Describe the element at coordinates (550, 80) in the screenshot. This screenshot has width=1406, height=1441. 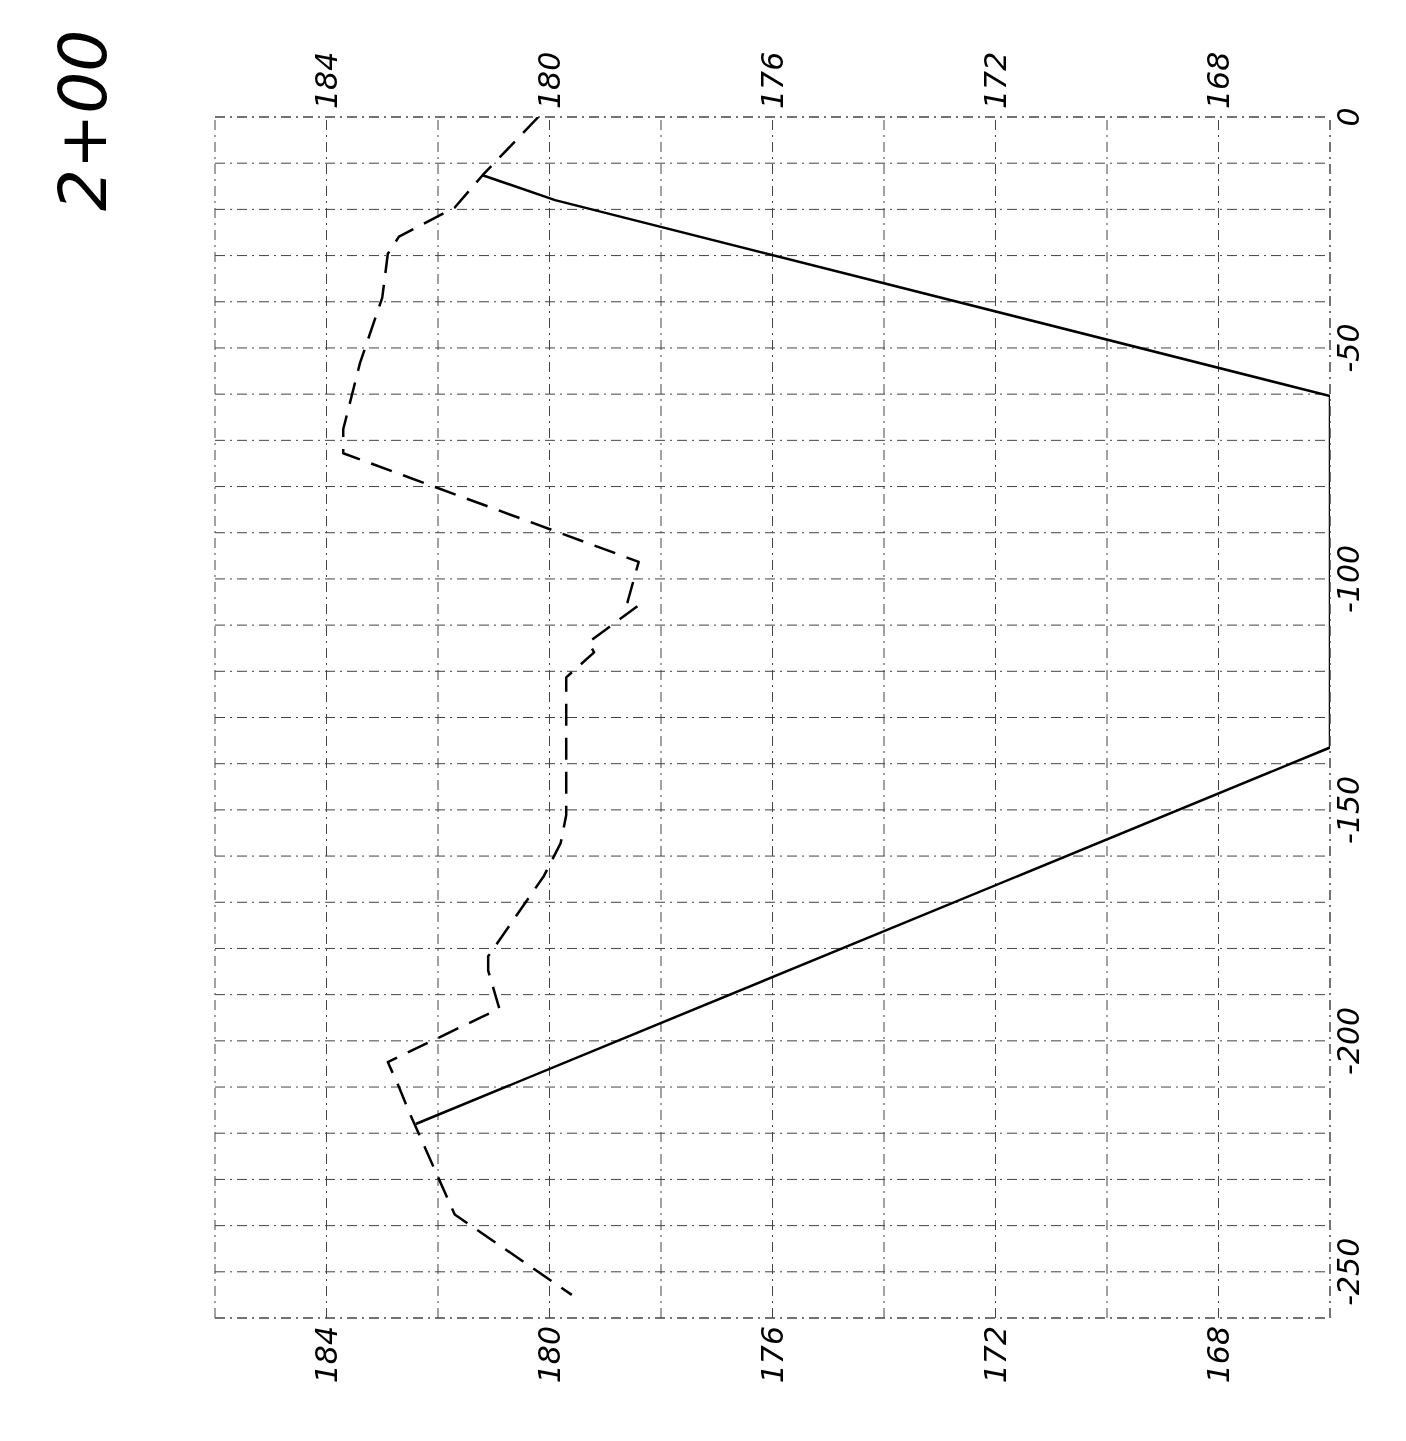
I see `x-tick-label: 180` at that location.